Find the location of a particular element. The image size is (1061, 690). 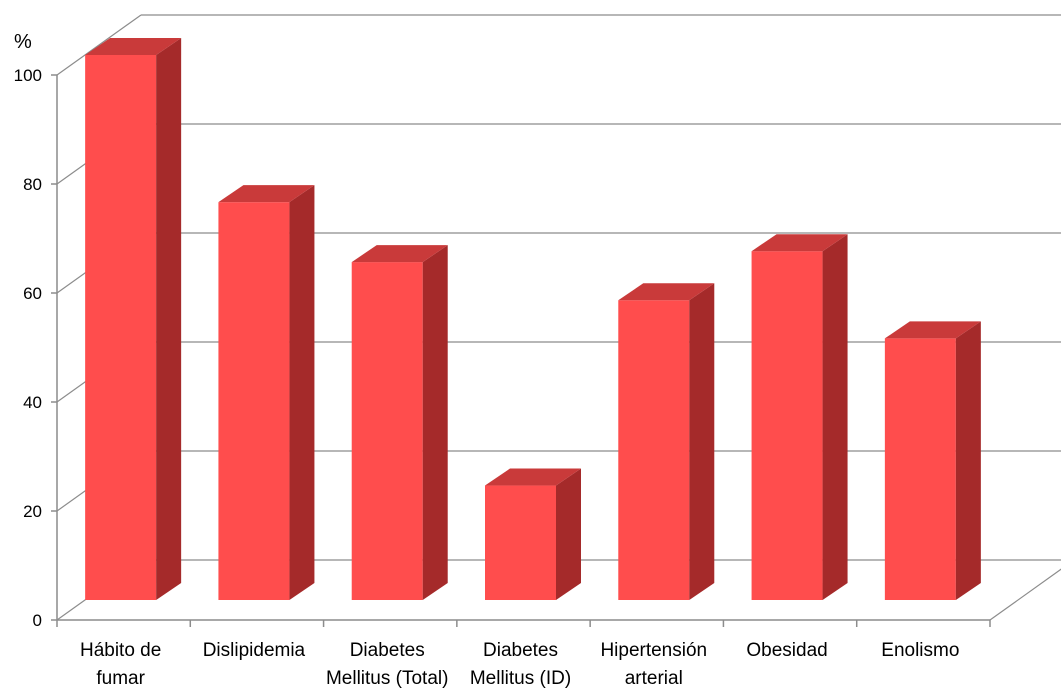

y-tick-label: 40 is located at coordinates (32, 402).